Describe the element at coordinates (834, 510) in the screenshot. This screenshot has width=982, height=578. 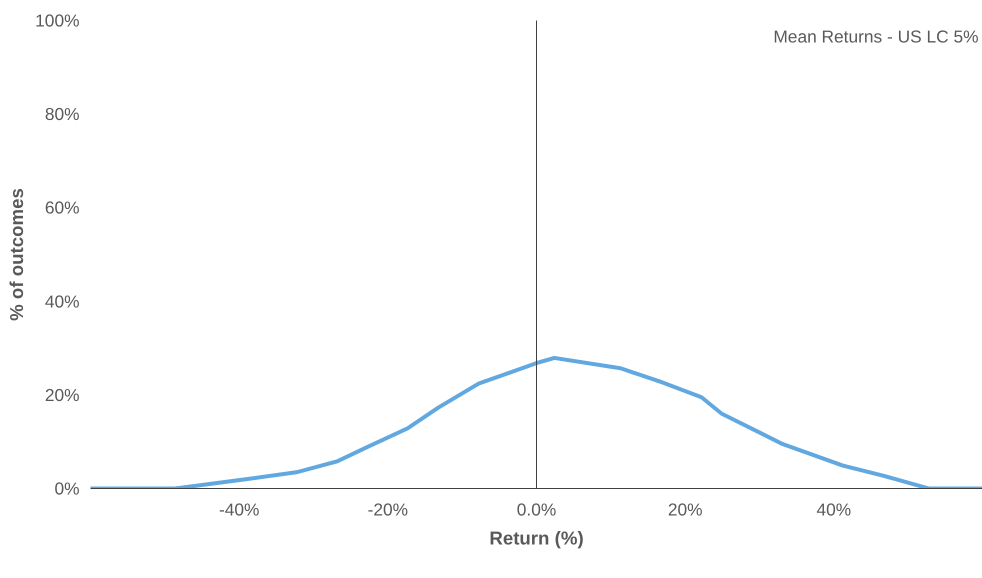
I see `x-tick-label: 40%` at that location.